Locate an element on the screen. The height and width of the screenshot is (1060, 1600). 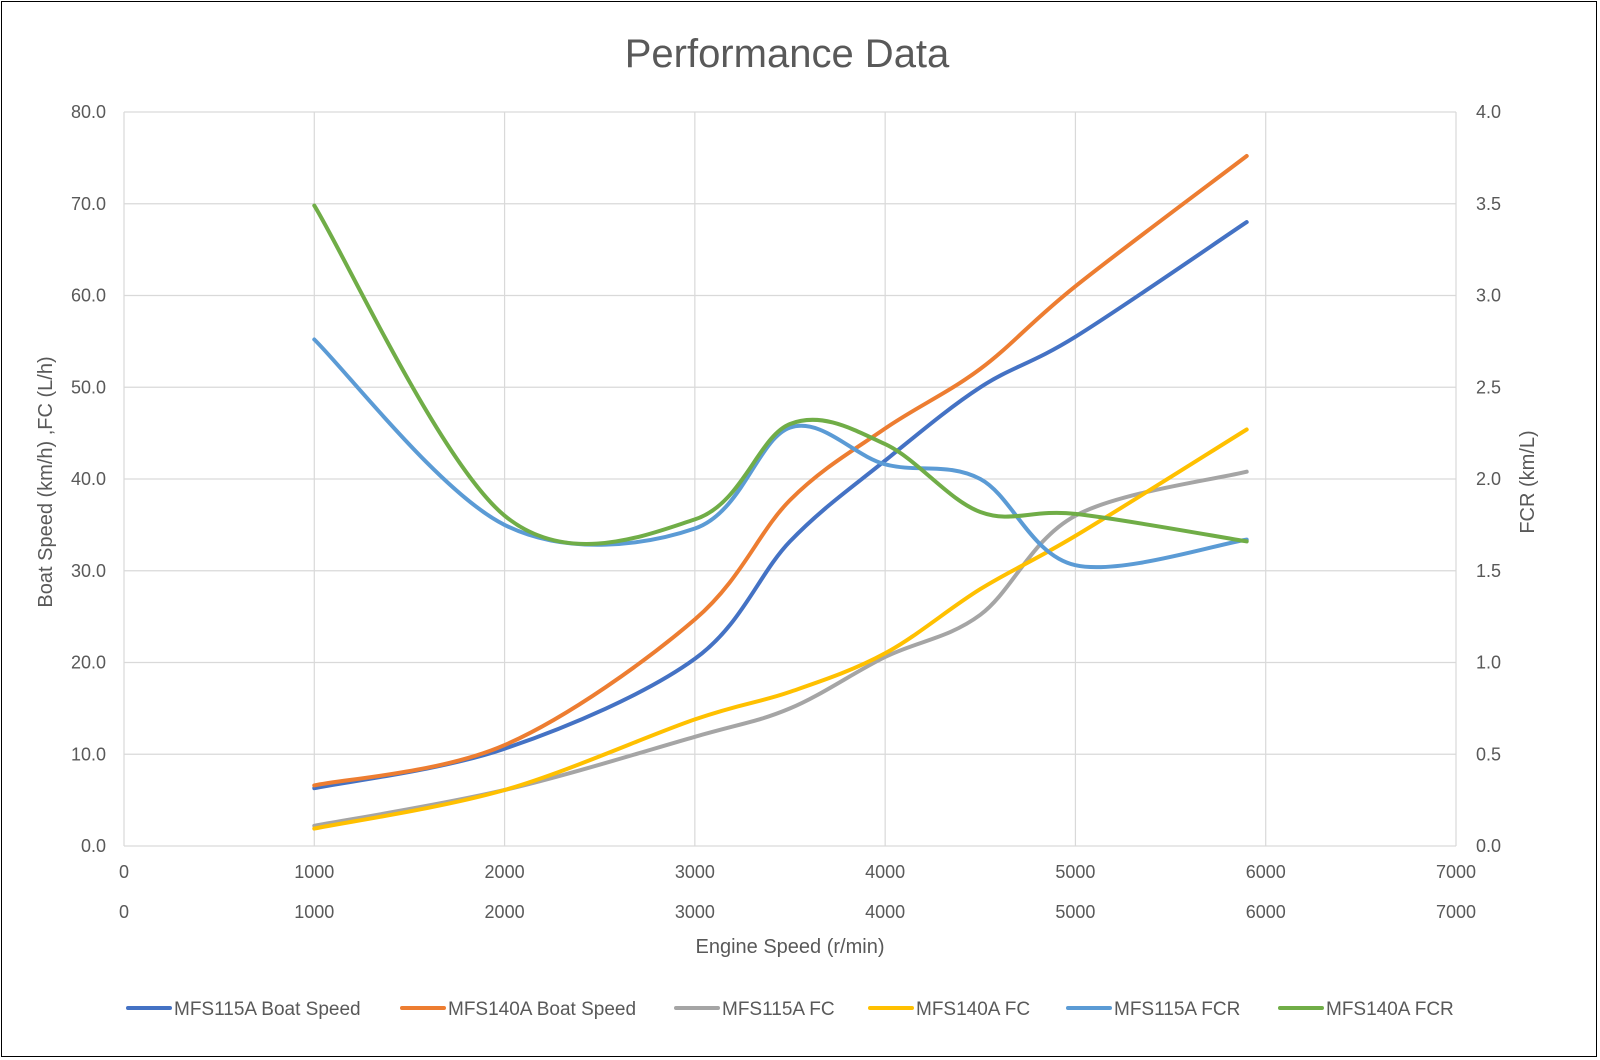
y2-tick-label: 0.5 is located at coordinates (1488, 754).